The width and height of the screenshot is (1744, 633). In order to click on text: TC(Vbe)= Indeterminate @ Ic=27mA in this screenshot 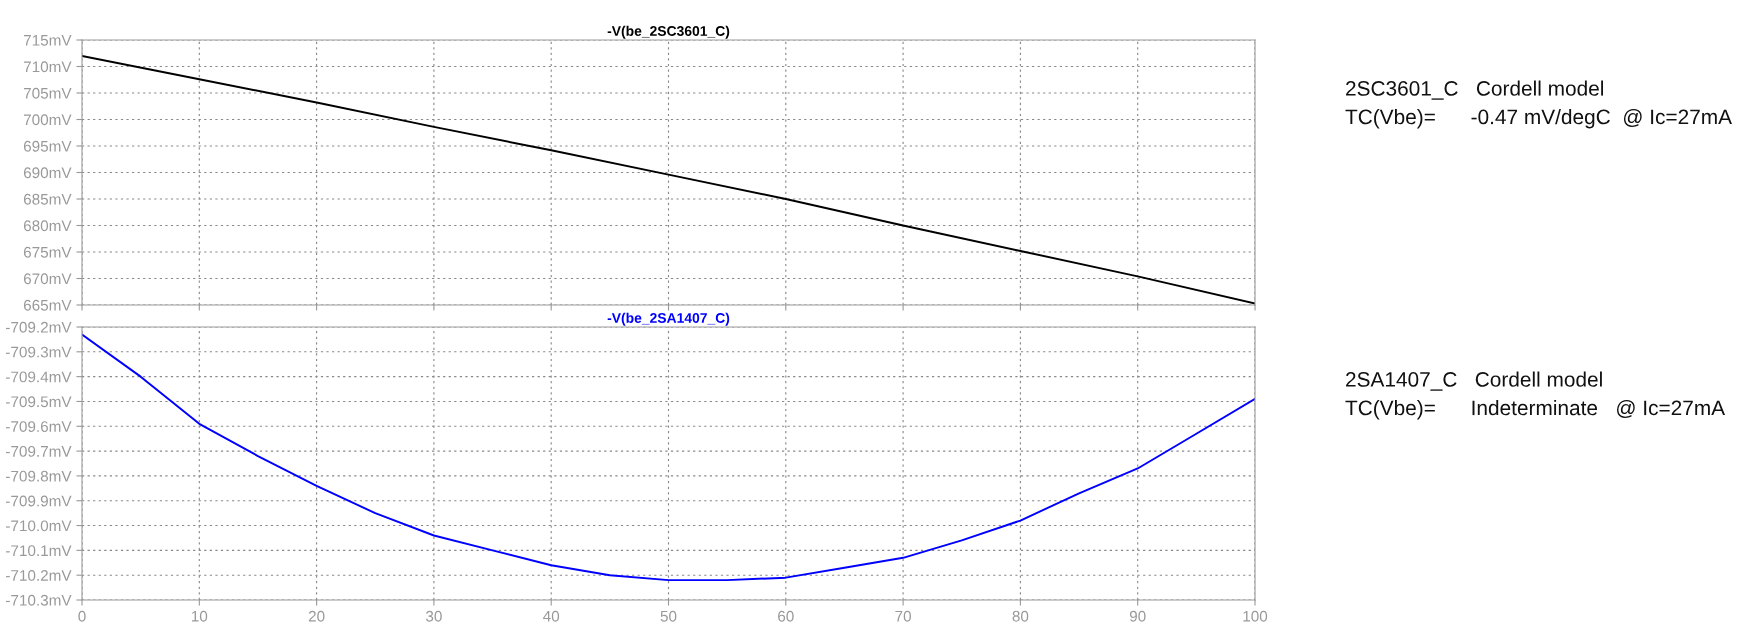, I will do `click(1535, 409)`.